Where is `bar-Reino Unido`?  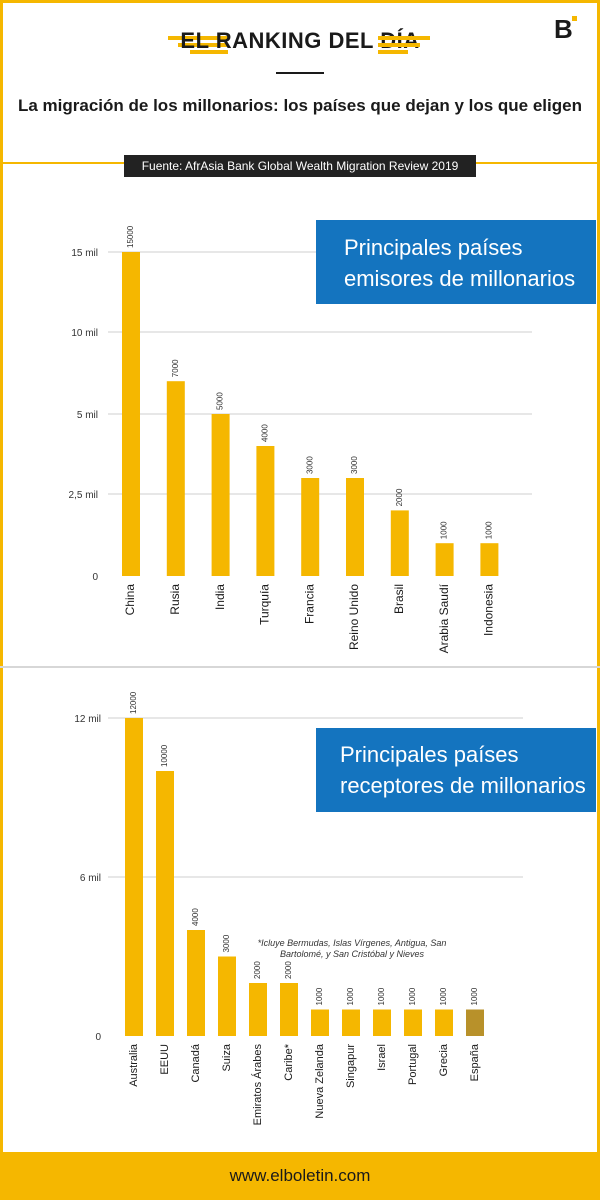
bar-Reino Unido is located at coordinates (355, 527).